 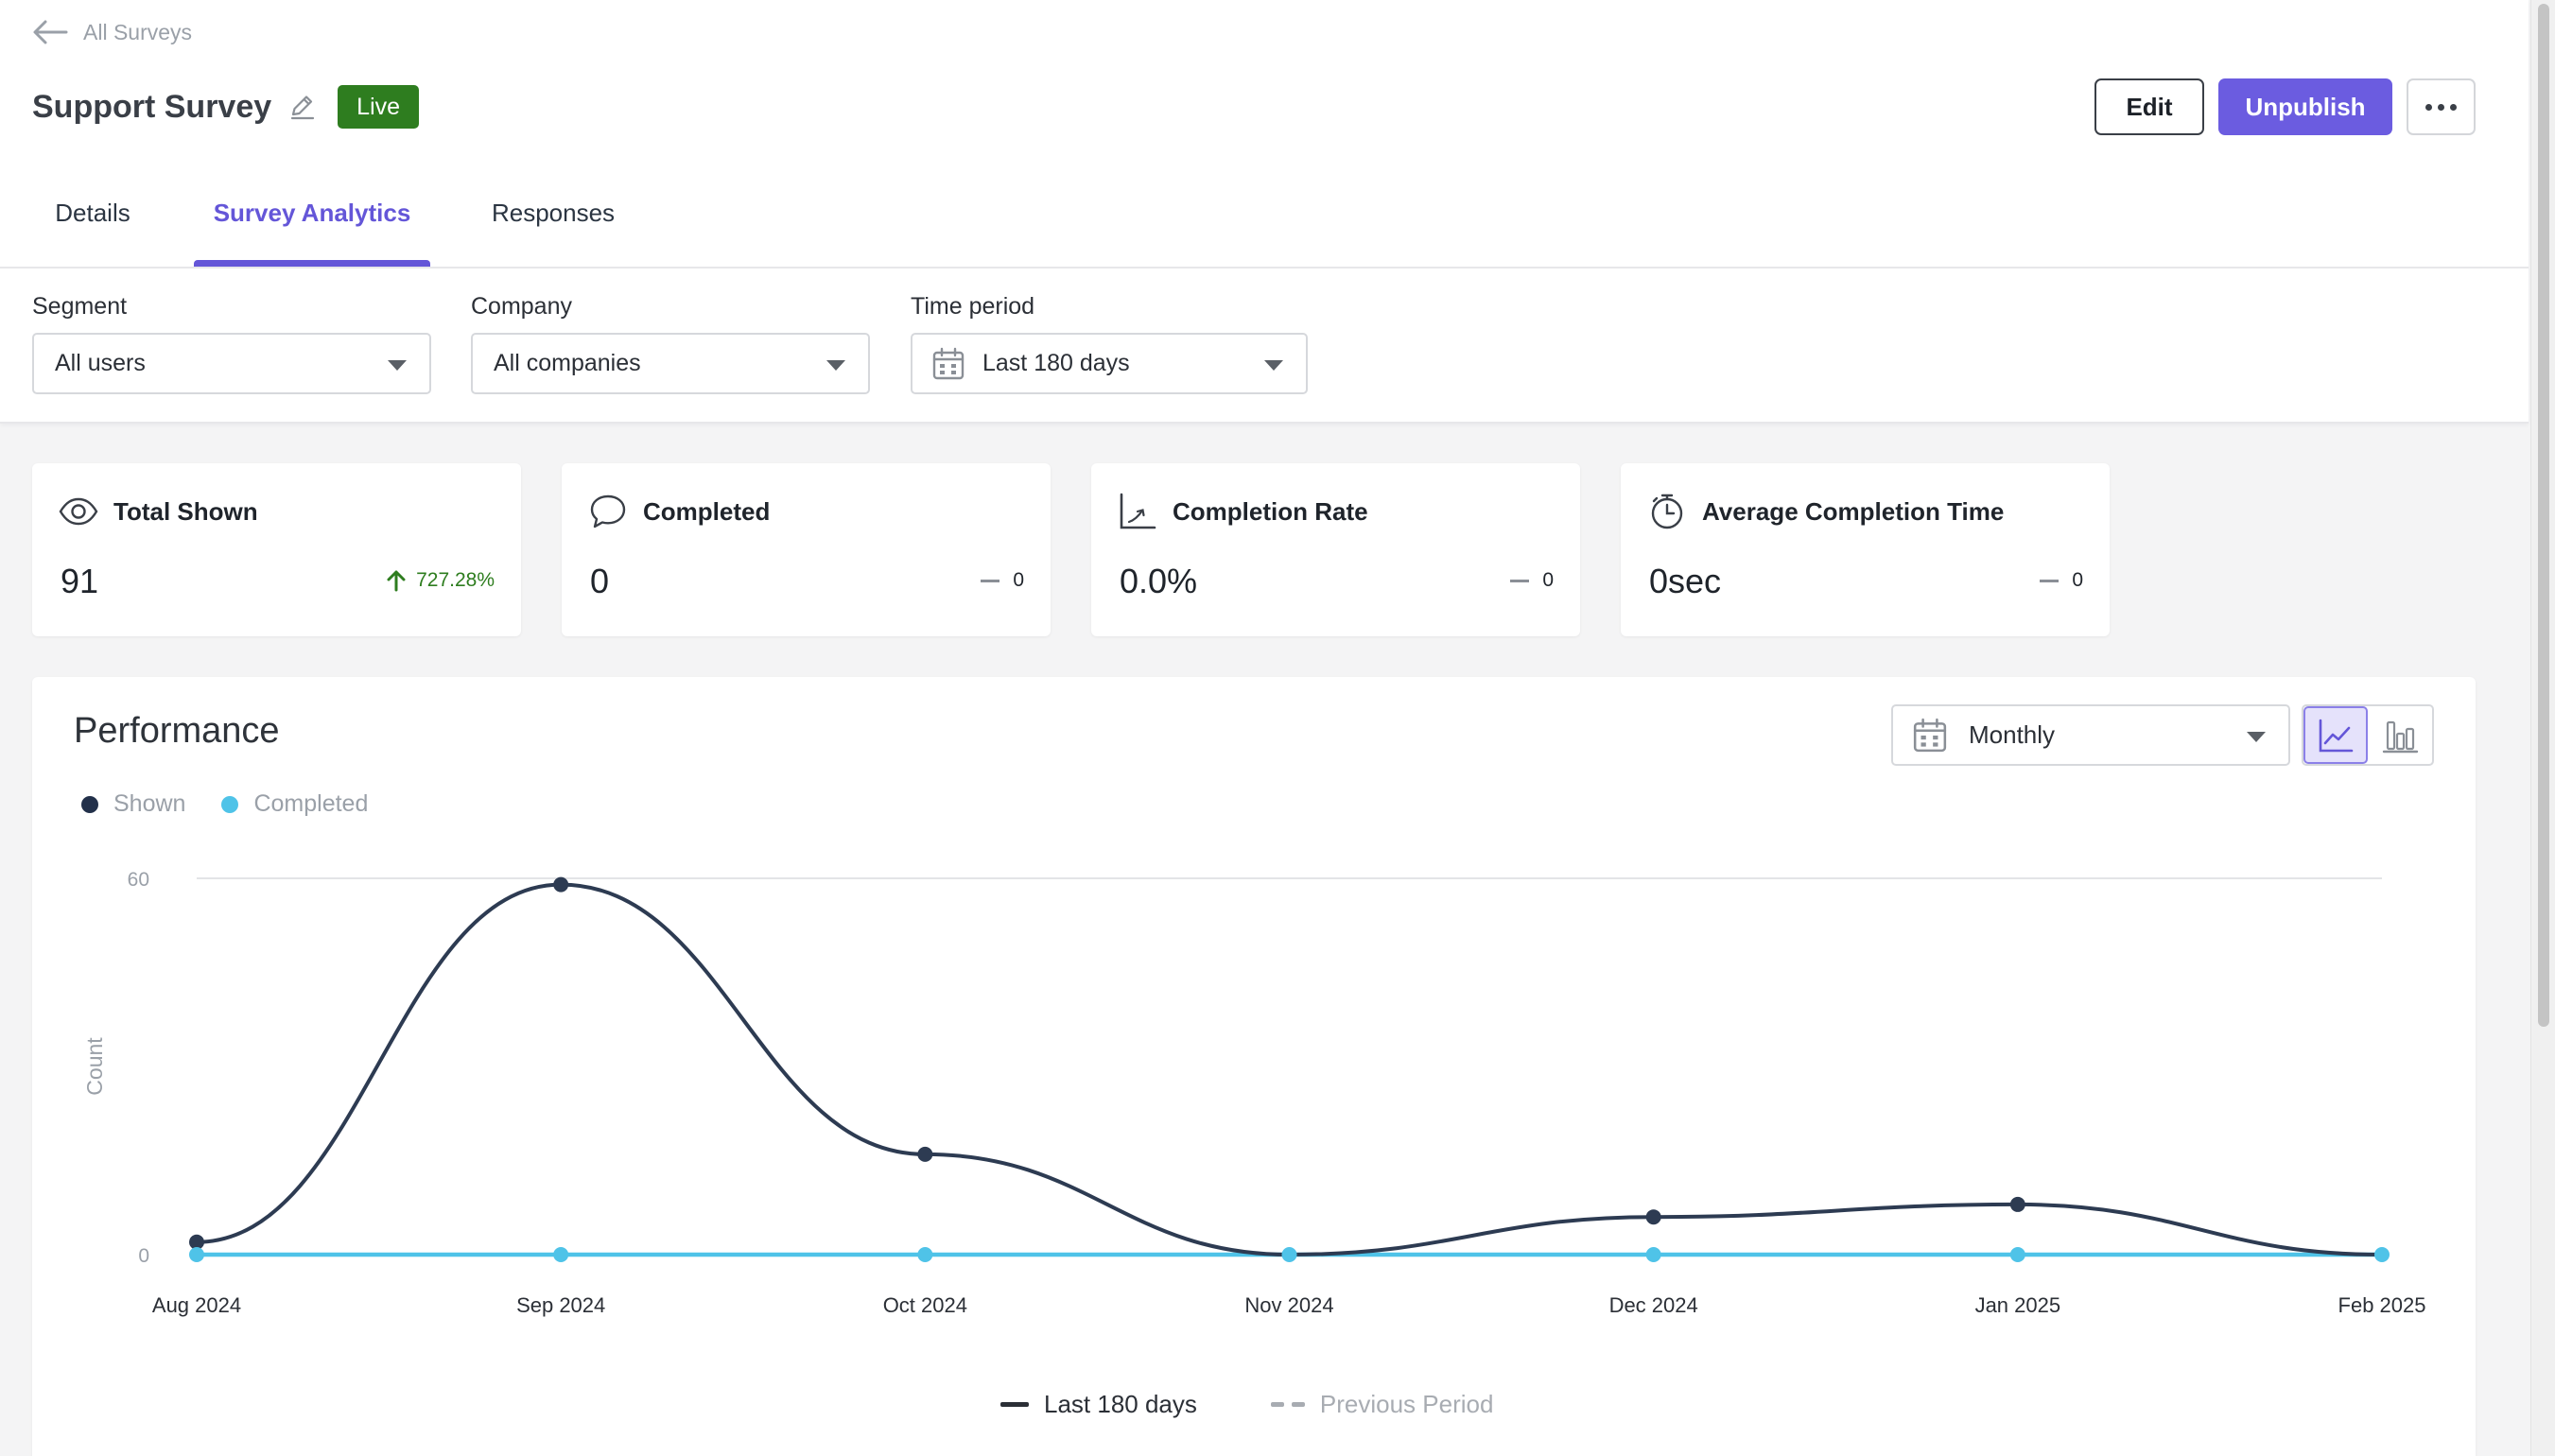 What do you see at coordinates (138, 880) in the screenshot?
I see `y-tick-label: 60` at bounding box center [138, 880].